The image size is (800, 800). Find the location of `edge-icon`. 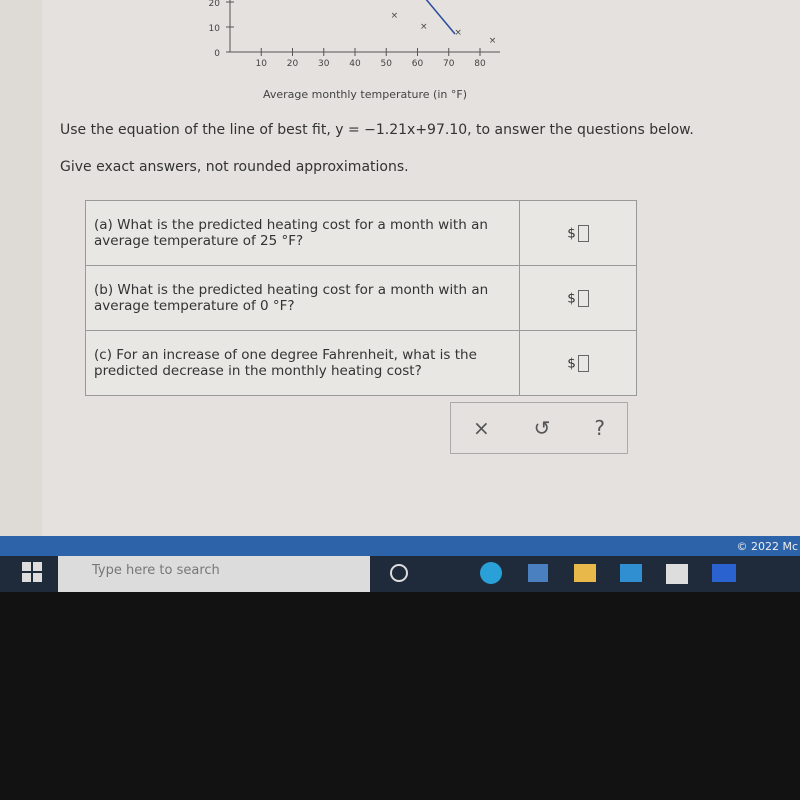

edge-icon is located at coordinates (491, 573).